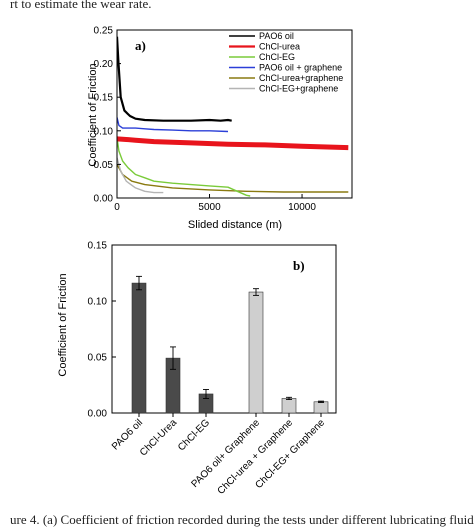  I want to click on series-line-chcl-urea, so click(233, 143).